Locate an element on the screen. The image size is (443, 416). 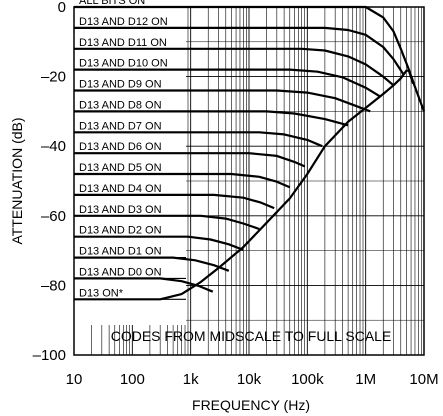
y-tick-label: –100 is located at coordinates (49, 355).